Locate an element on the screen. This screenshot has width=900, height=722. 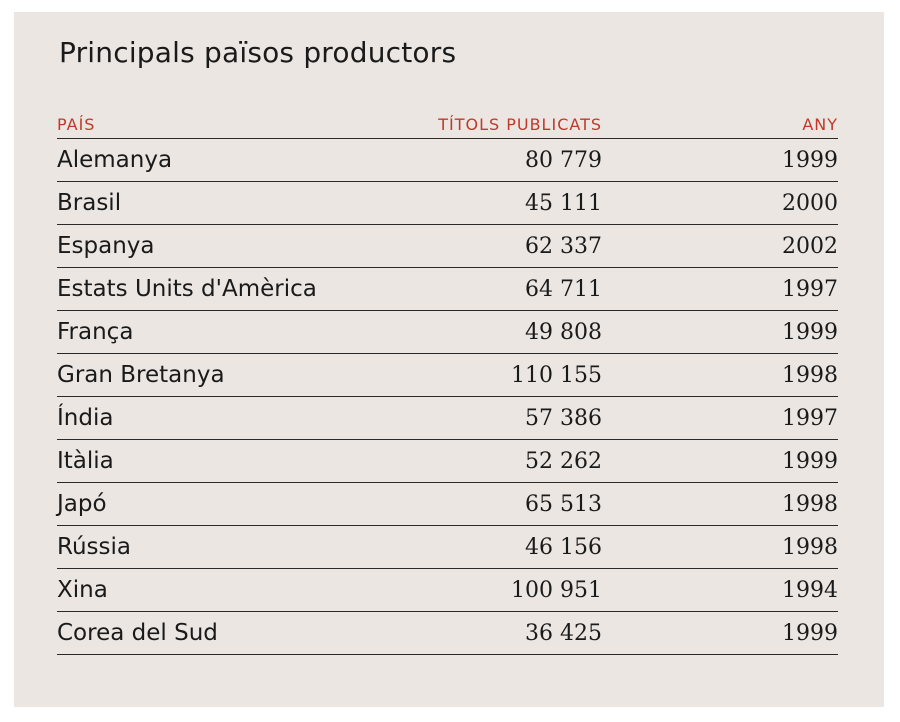
table-row: Espanya 62 337 2002 is located at coordinates (447, 246).